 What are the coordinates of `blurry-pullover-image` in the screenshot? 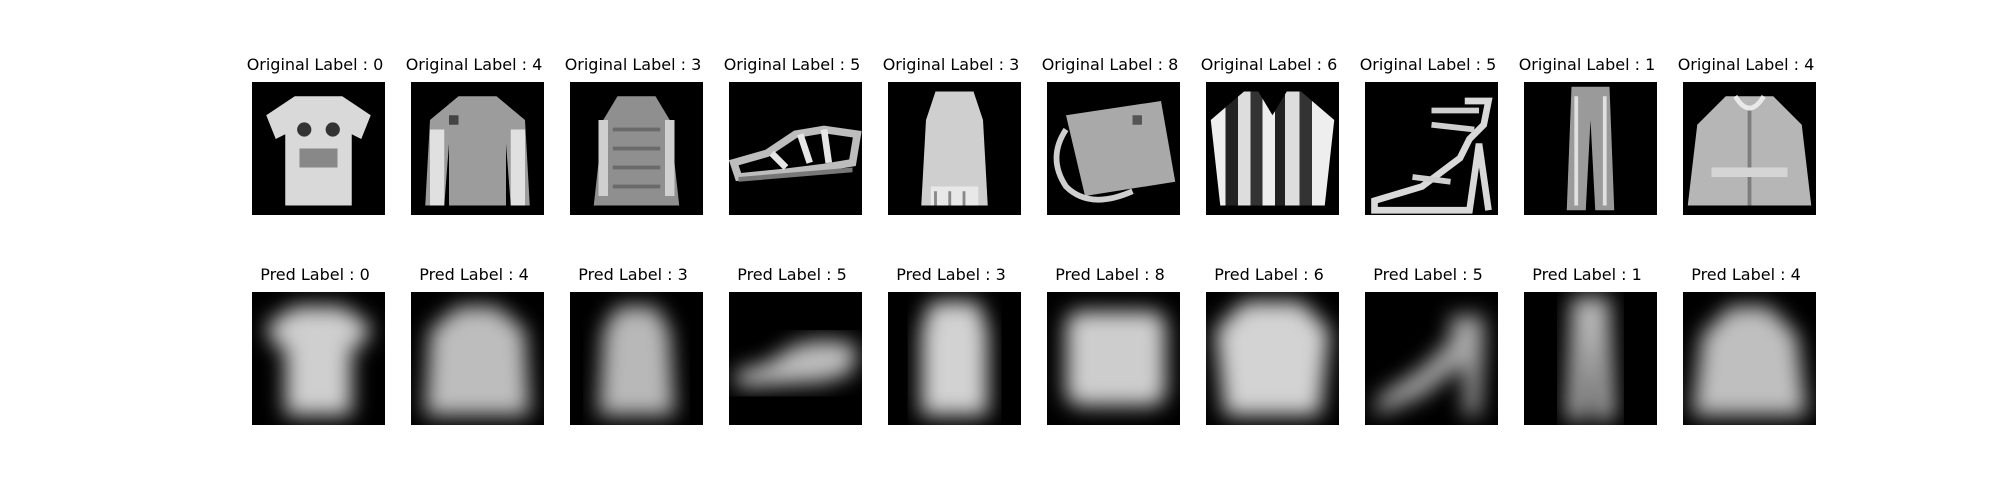 It's located at (477, 358).